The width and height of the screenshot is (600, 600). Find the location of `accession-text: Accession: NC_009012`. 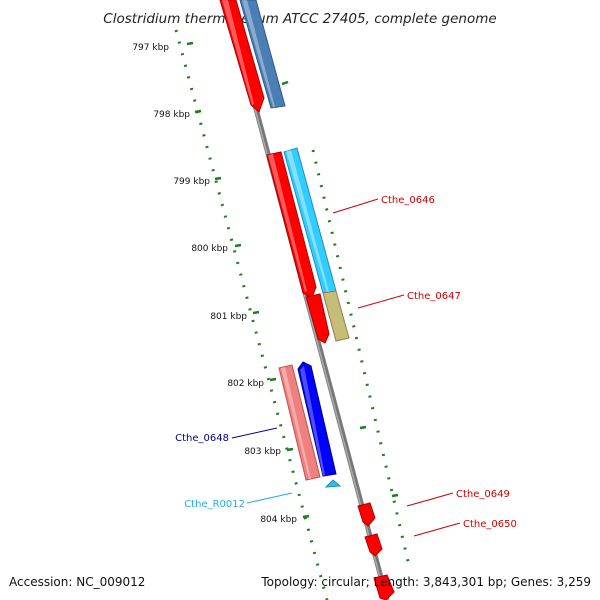

accession-text: Accession: NC_009012 is located at coordinates (77, 582).